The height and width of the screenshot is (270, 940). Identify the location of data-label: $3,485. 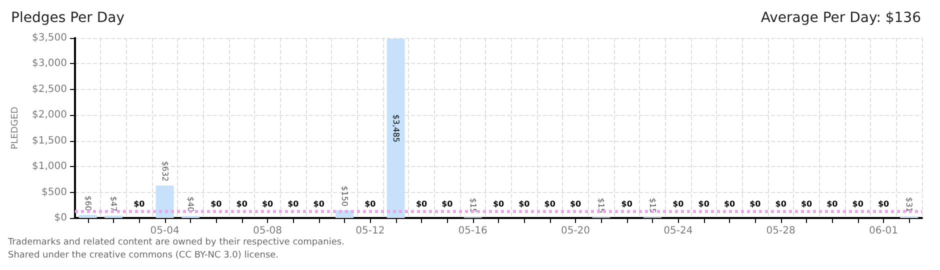
(395, 128).